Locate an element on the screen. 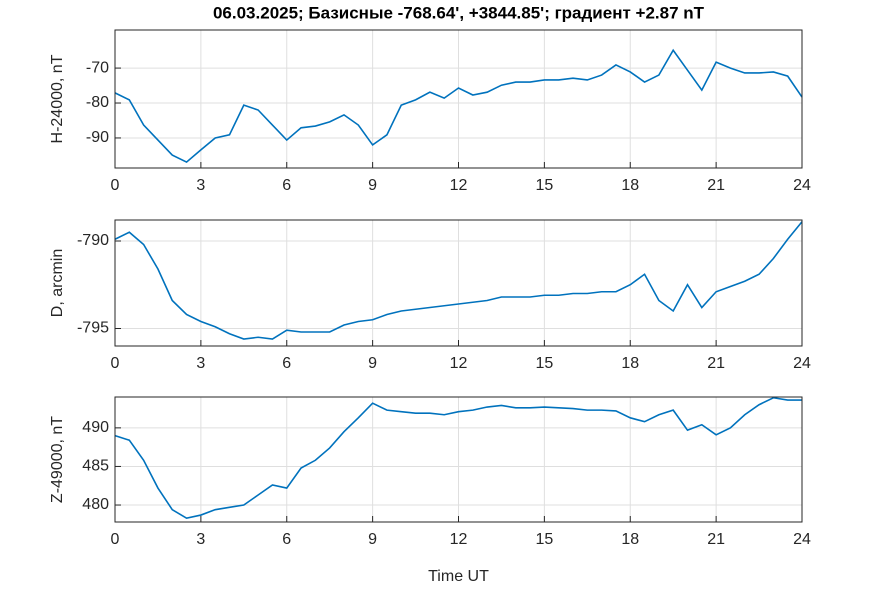  y-tick-label: 490 is located at coordinates (95, 427).